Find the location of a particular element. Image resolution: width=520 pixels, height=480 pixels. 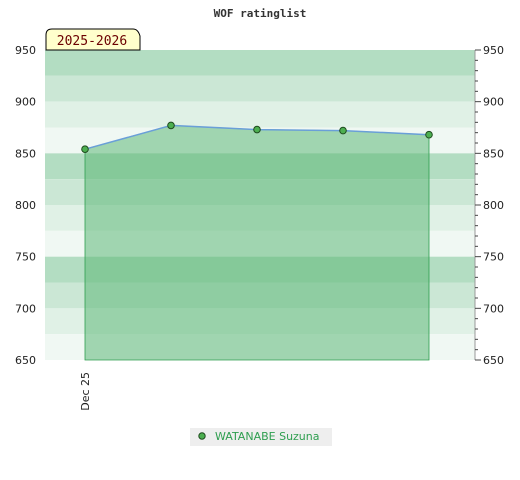

legend: WATANABE Suzuna is located at coordinates (261, 437).